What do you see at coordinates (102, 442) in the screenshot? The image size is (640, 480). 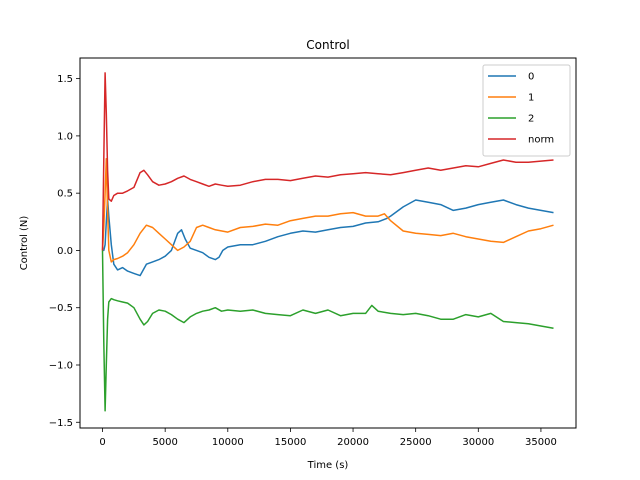 I see `x-tick-label: 0` at bounding box center [102, 442].